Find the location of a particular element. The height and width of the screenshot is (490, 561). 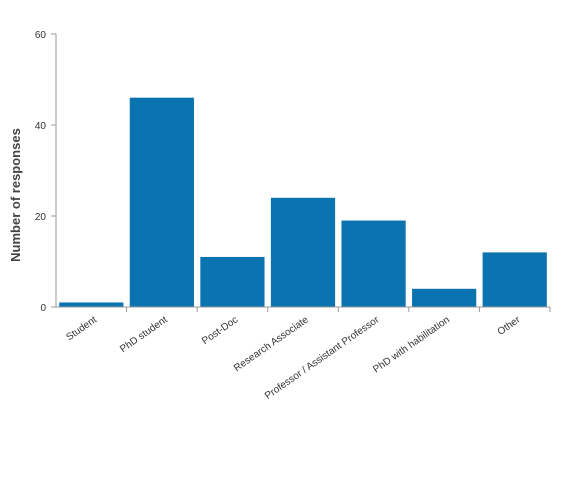

y-tick-label: 60 is located at coordinates (41, 35).